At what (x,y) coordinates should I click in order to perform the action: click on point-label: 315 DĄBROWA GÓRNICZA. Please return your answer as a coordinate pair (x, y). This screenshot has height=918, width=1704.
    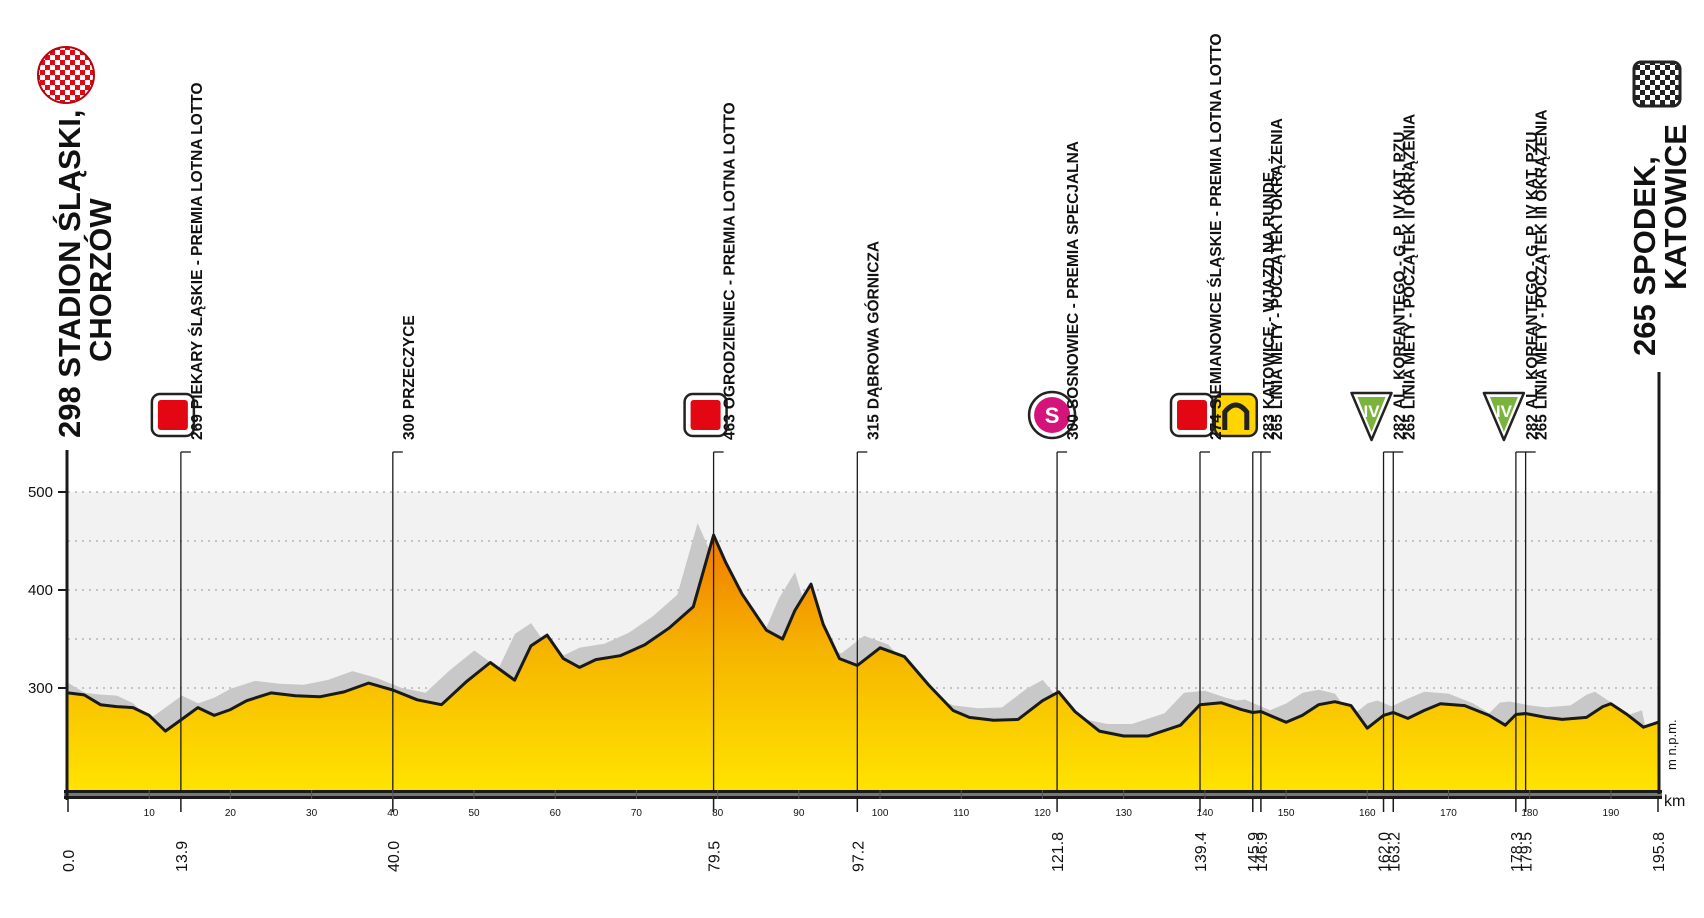
    Looking at the image, I should click on (873, 340).